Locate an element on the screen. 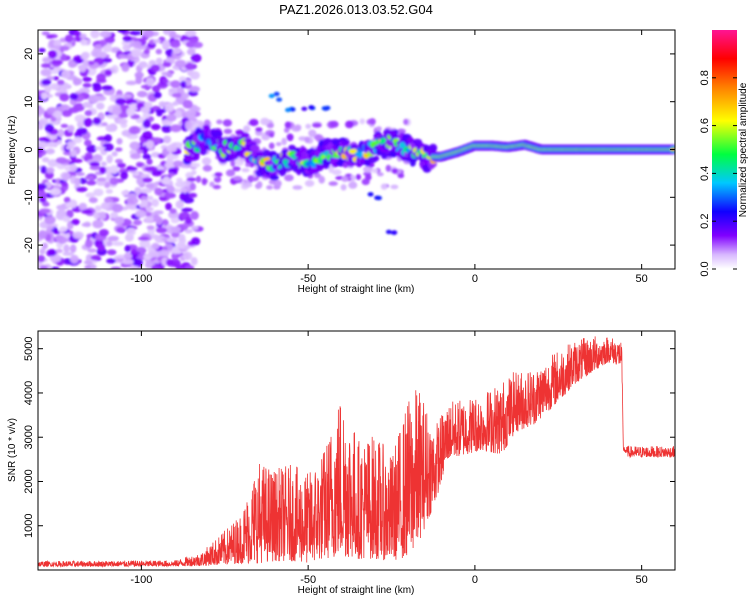 The image size is (750, 600). spectrogram-x-axis-title: Height of straight line (km) is located at coordinates (356, 289).